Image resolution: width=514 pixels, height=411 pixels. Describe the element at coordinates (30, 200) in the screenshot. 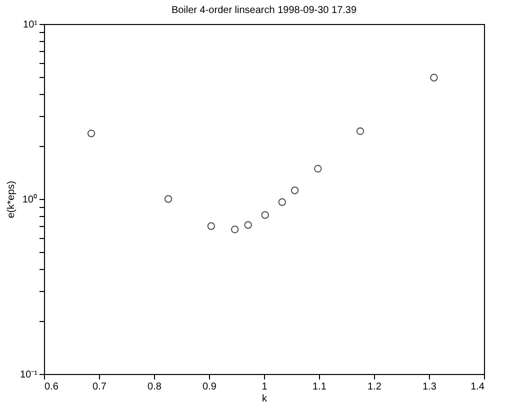

I see `y-tick-label: 10⁰` at that location.